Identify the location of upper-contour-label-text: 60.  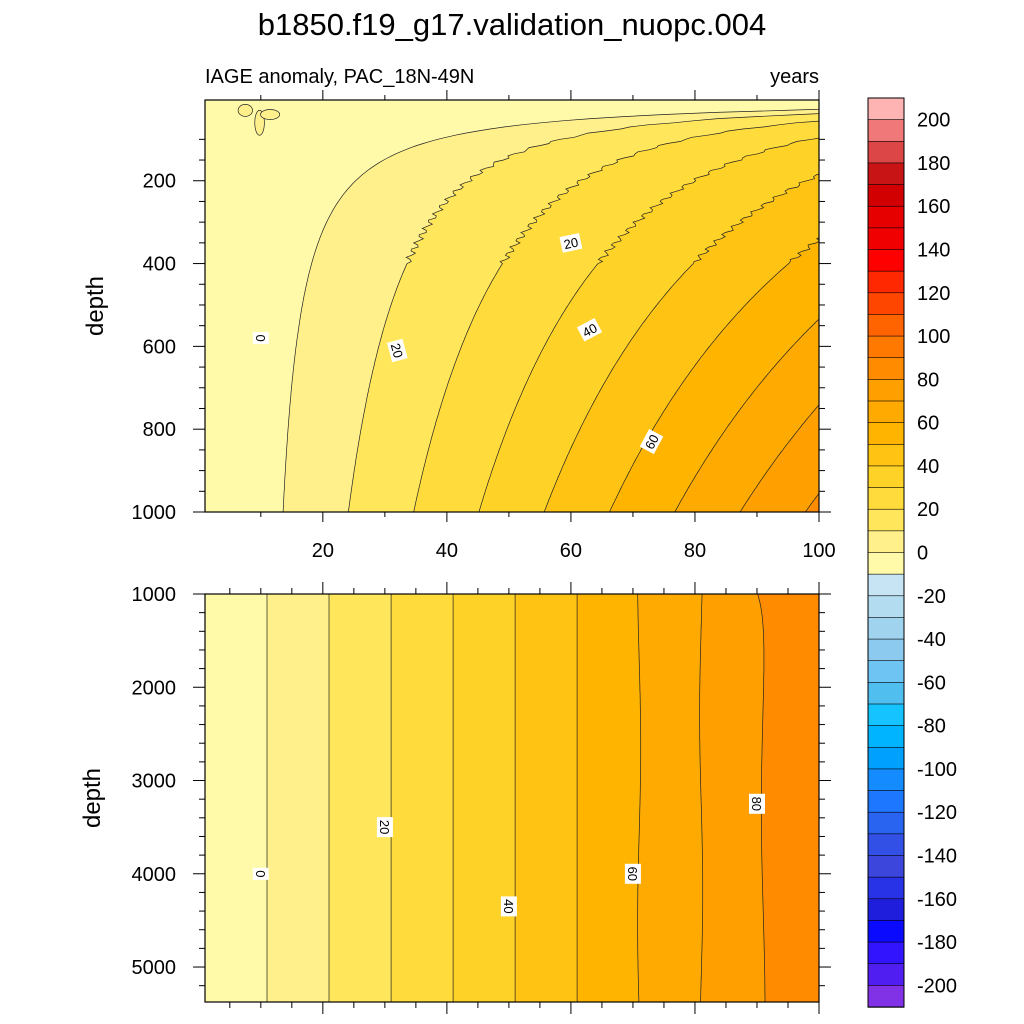
(652, 442).